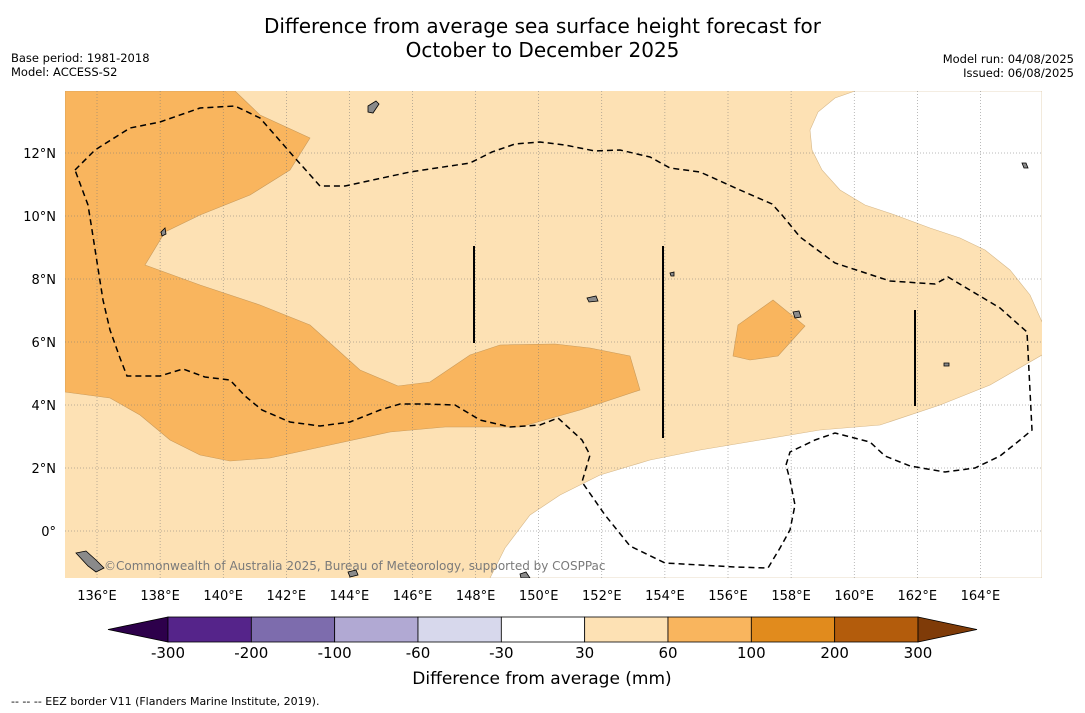  I want to click on base-period: Base period: 1981-2018, so click(80, 58).